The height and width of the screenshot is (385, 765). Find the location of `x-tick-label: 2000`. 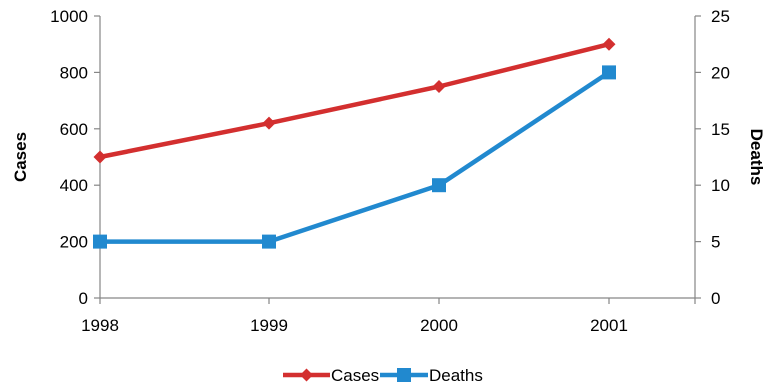

x-tick-label: 2000 is located at coordinates (439, 325).